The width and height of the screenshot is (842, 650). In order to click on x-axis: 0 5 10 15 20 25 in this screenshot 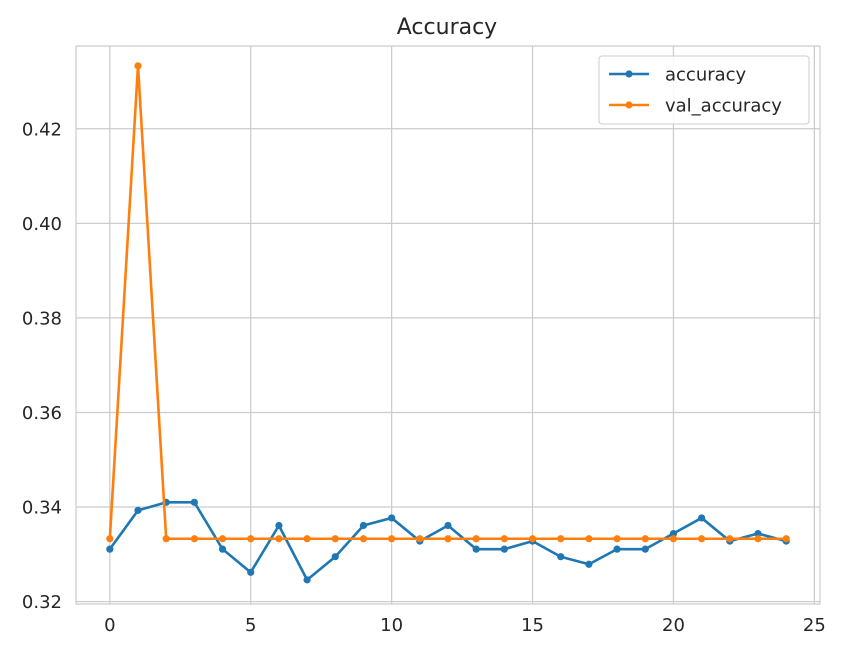, I will do `click(465, 625)`.